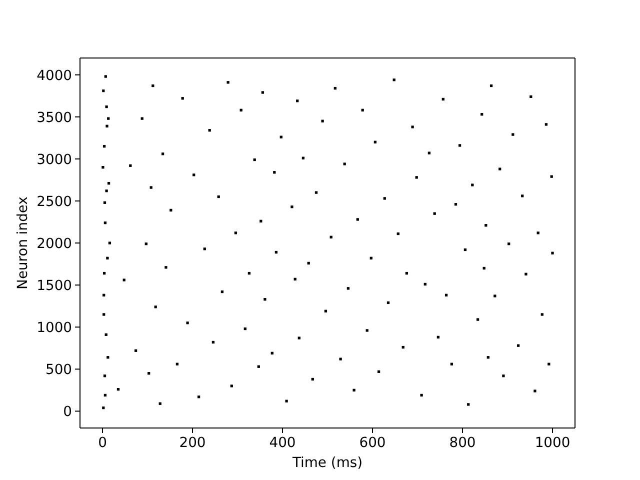  I want to click on y-tick-label: 2500, so click(54, 202).